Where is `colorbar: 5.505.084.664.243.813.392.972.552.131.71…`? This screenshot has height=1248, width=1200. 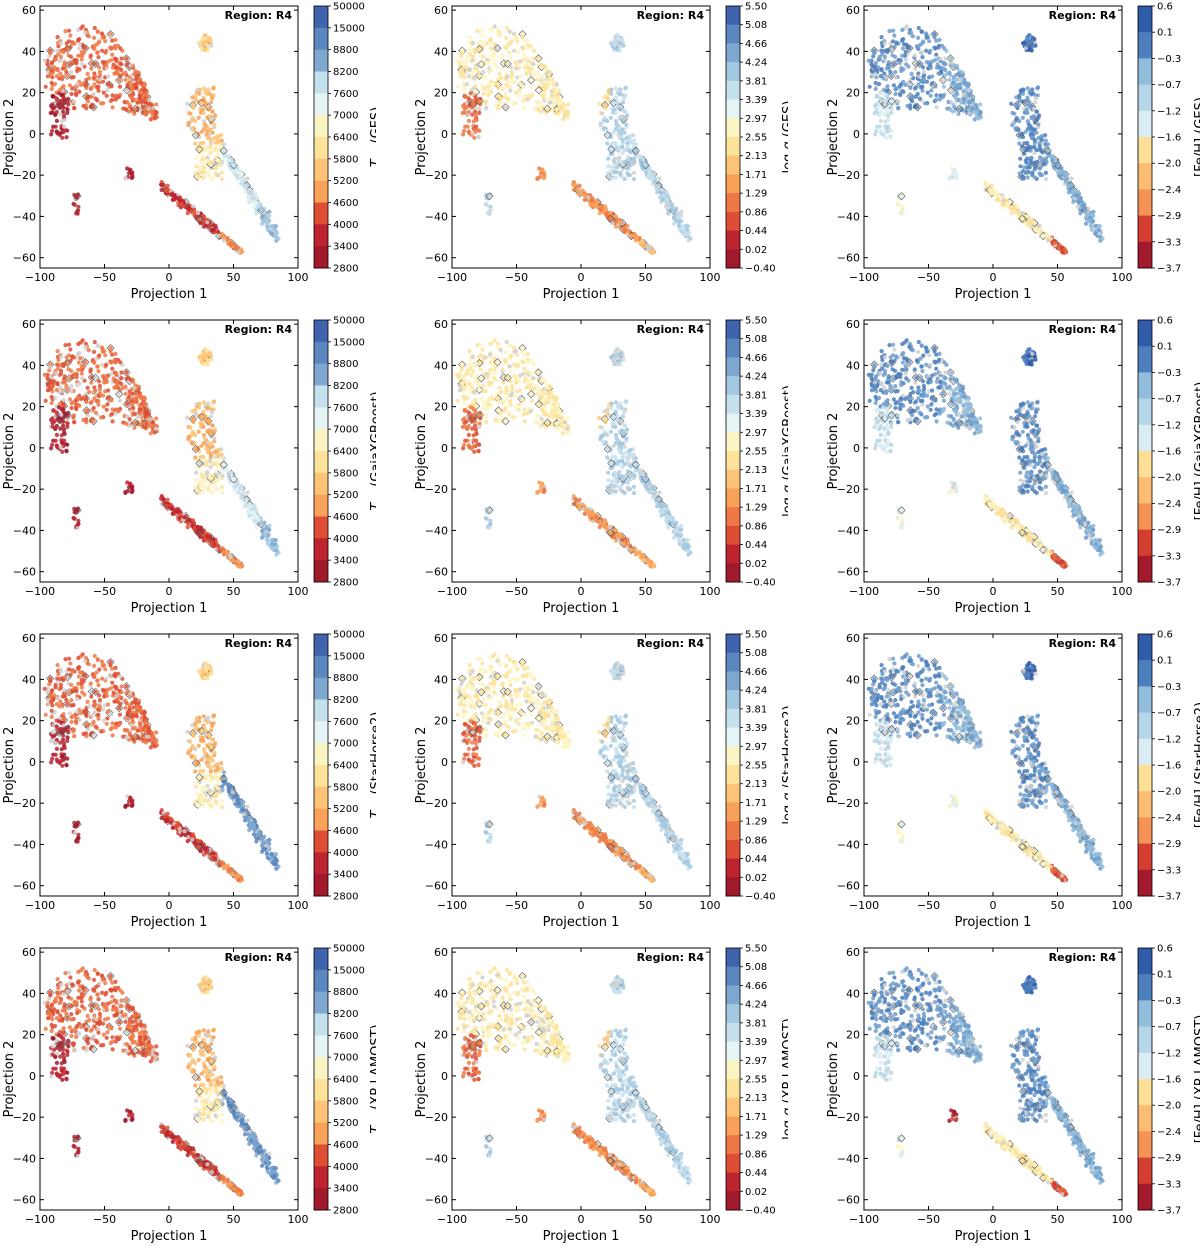 colorbar: 5.505.084.664.243.813.392.972.552.131.71… is located at coordinates (750, 138).